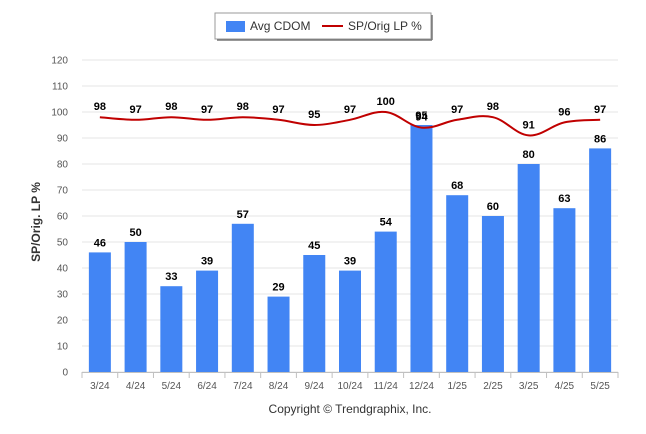  What do you see at coordinates (386, 223) in the screenshot?
I see `bar-value-label: 54` at bounding box center [386, 223].